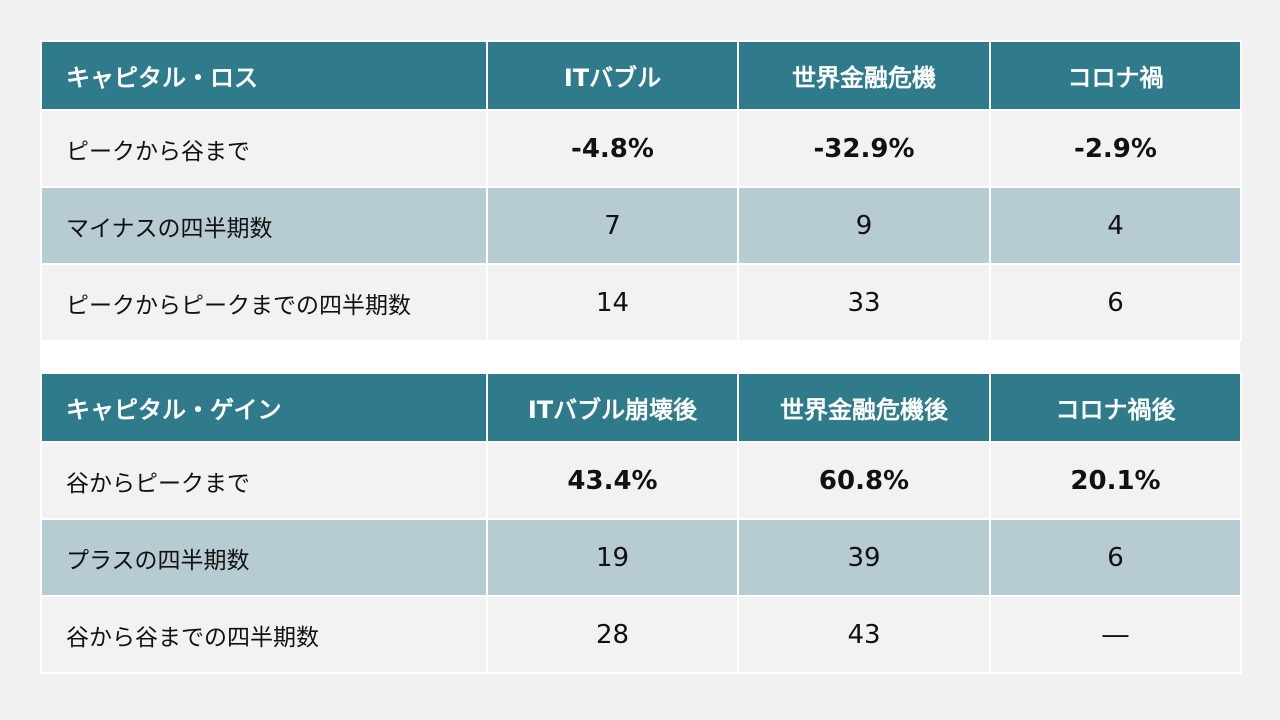 The height and width of the screenshot is (720, 1280). I want to click on table-header-row: キャピタル・ゲイン ITバブル崩壊後 世界金融危機後 コロナ禍後, so click(641, 407).